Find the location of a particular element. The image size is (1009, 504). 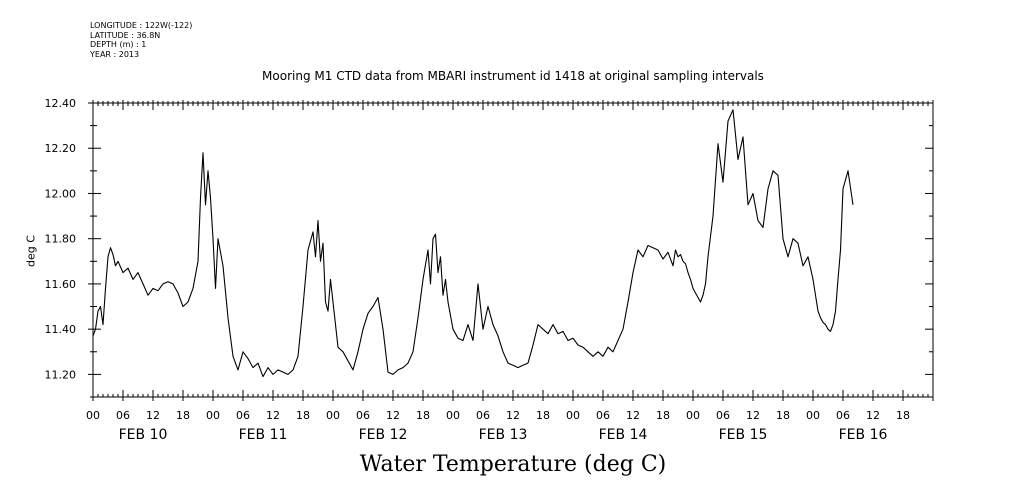

depth-text: DEPTH (m) : 1 is located at coordinates (118, 44).